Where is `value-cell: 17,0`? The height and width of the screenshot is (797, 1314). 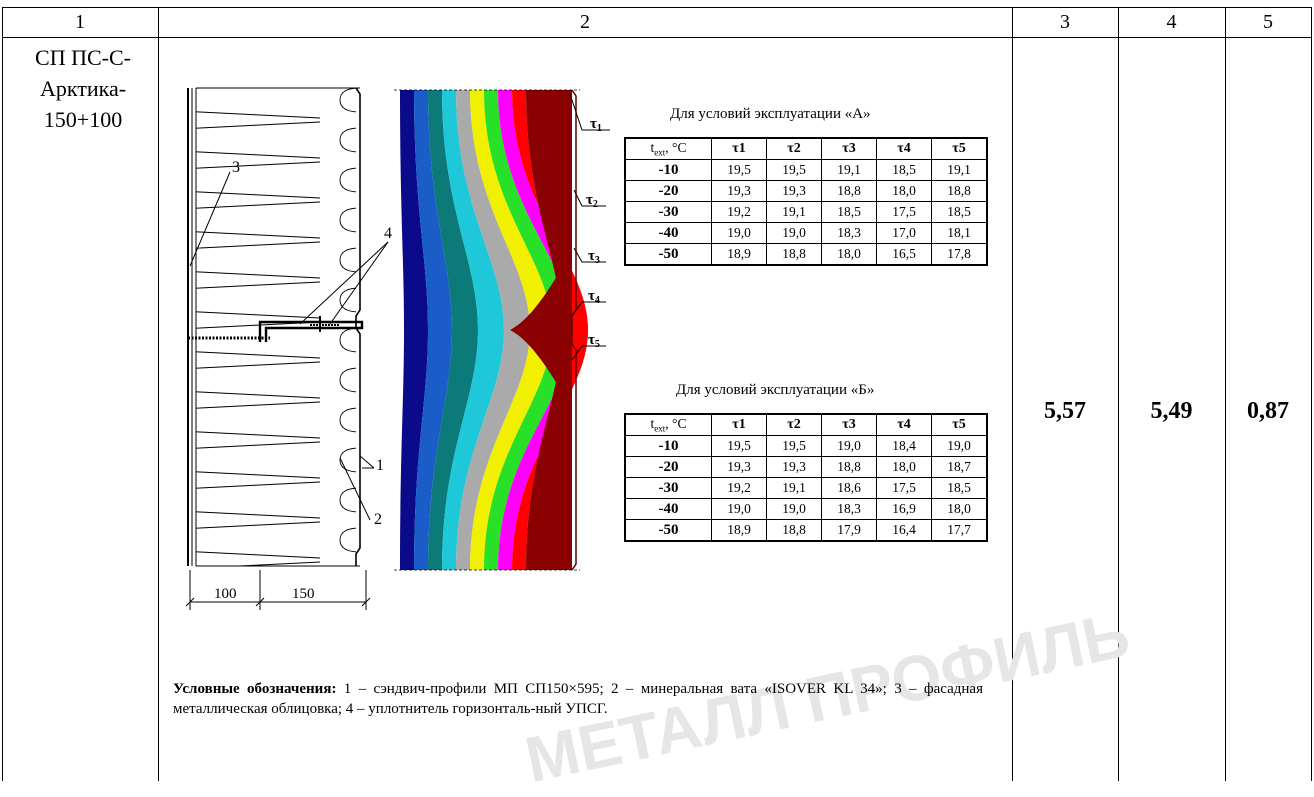 value-cell: 17,0 is located at coordinates (904, 233).